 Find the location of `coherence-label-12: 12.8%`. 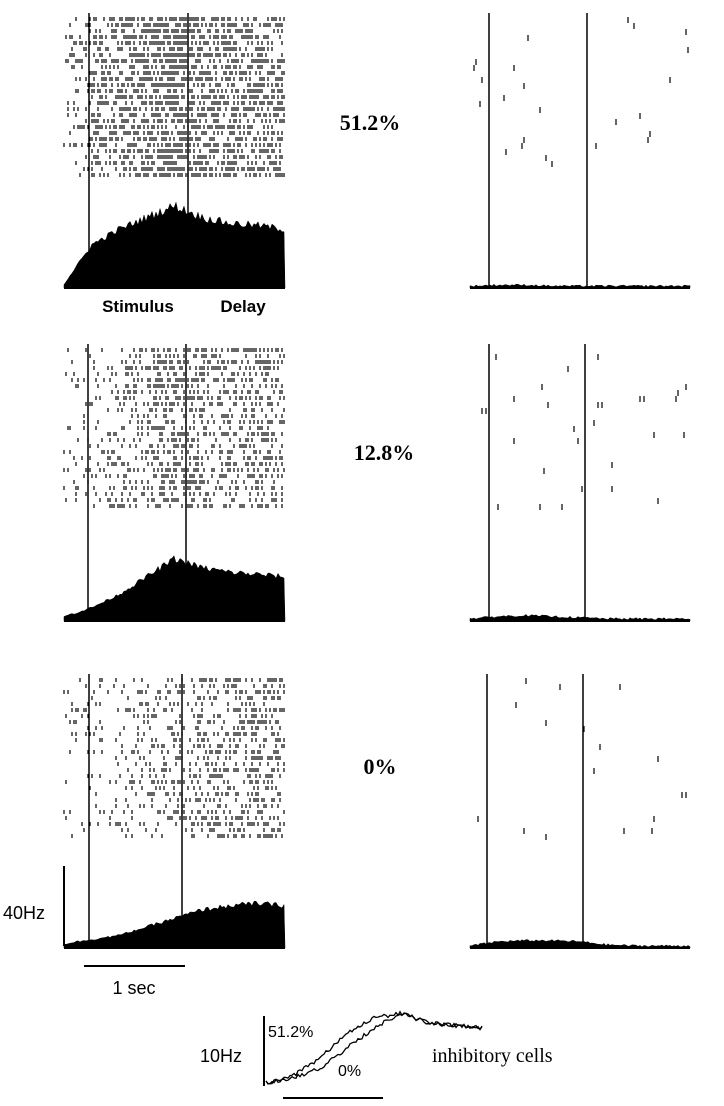

coherence-label-12: 12.8% is located at coordinates (384, 452).